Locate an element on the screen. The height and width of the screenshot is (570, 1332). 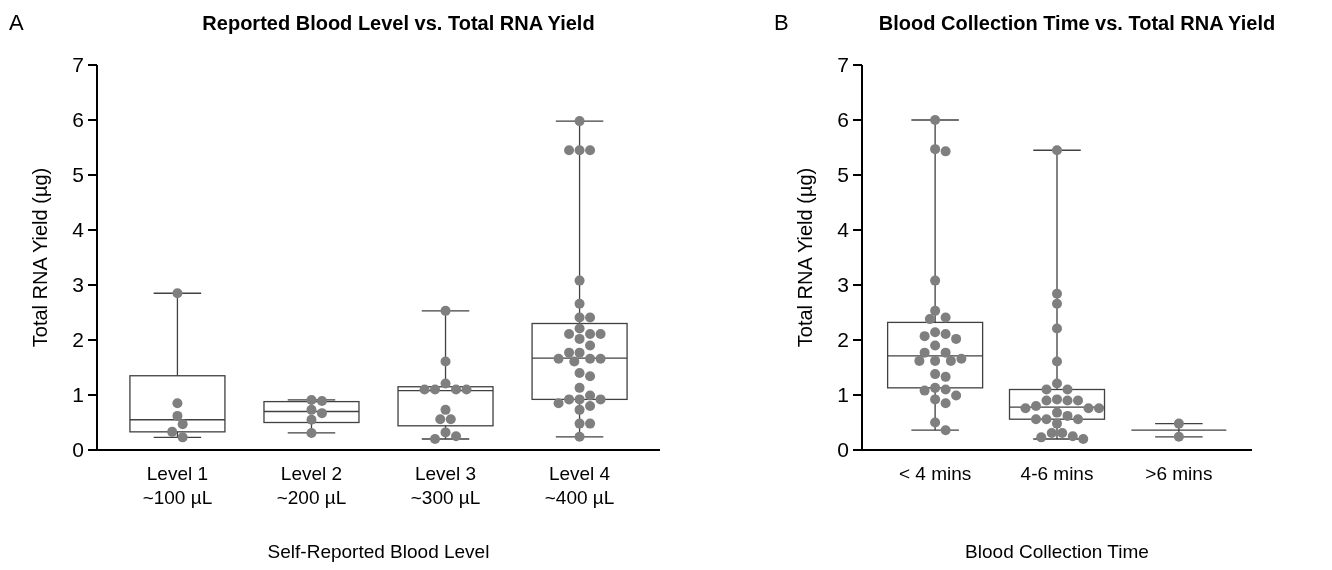
x-tick-label: Level 4 ~400 µL is located at coordinates (579, 485).